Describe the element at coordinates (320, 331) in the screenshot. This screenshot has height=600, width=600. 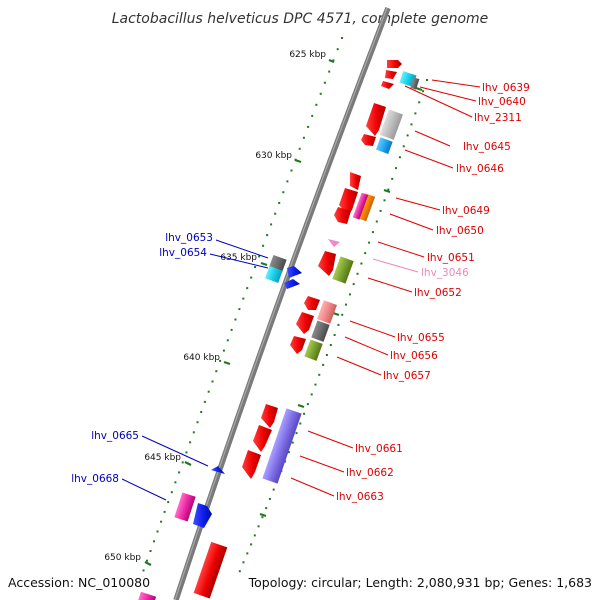
I see `gene-block-darkgray` at that location.